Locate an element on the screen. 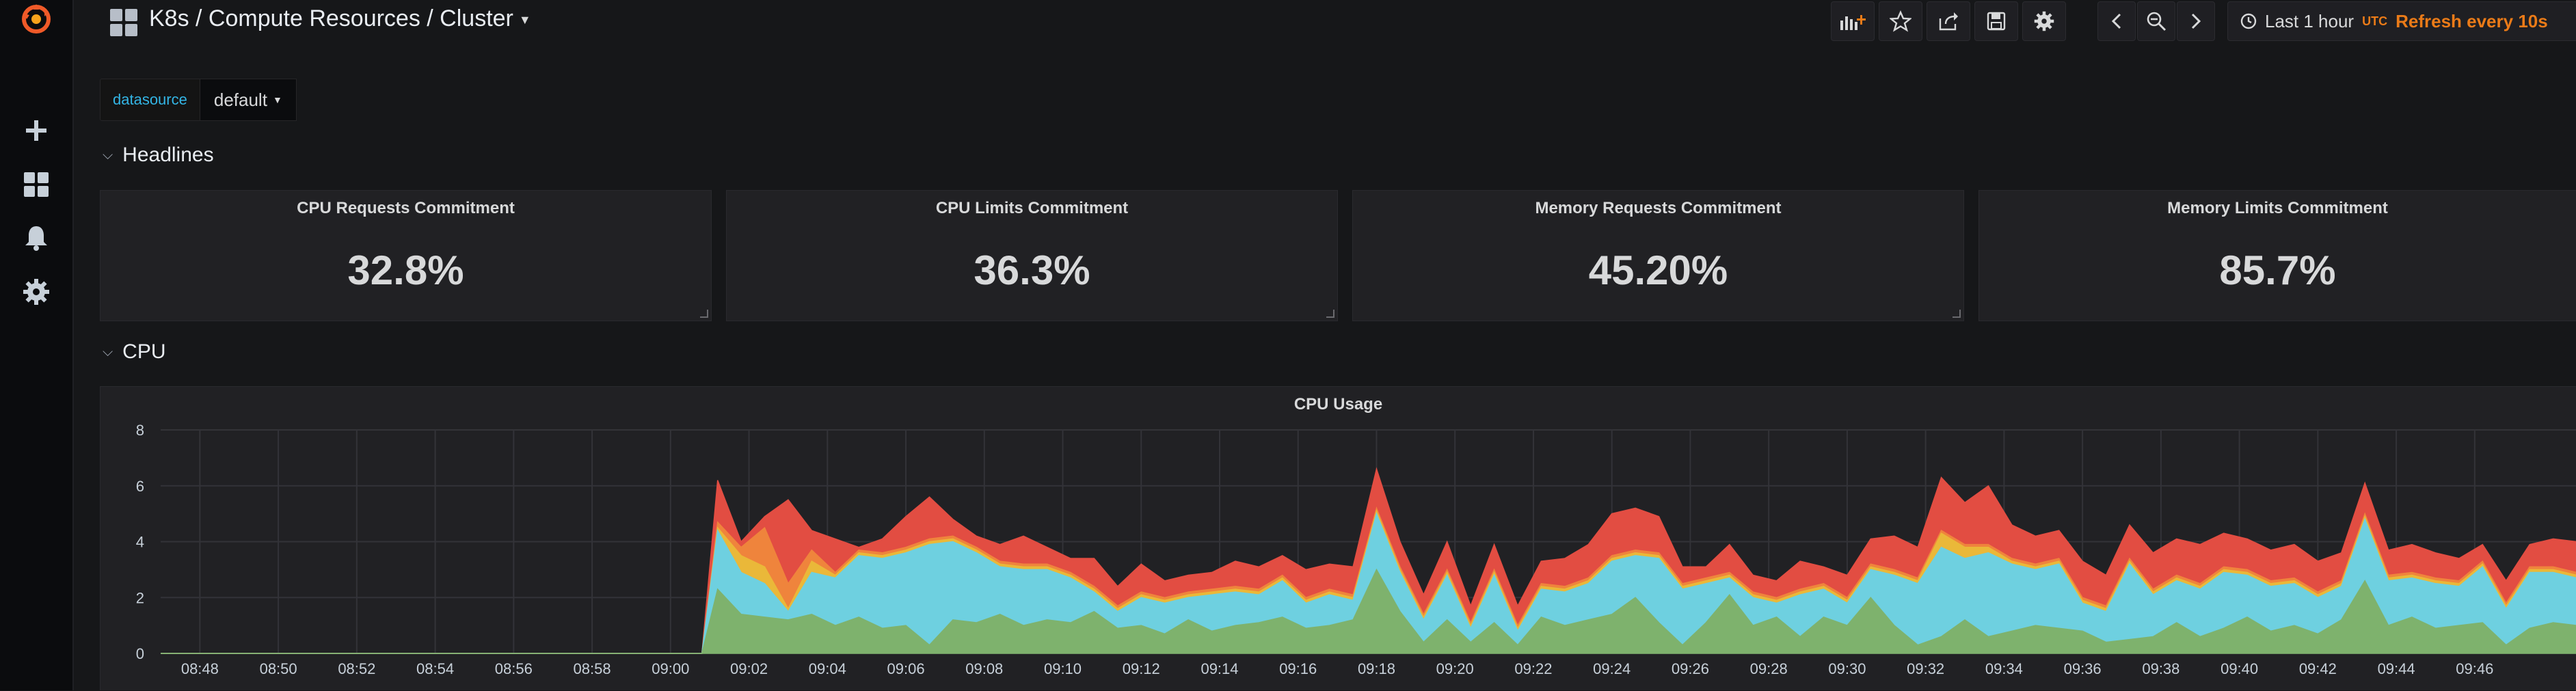 The width and height of the screenshot is (2576, 691). grafana-logo-icon is located at coordinates (36, 19).